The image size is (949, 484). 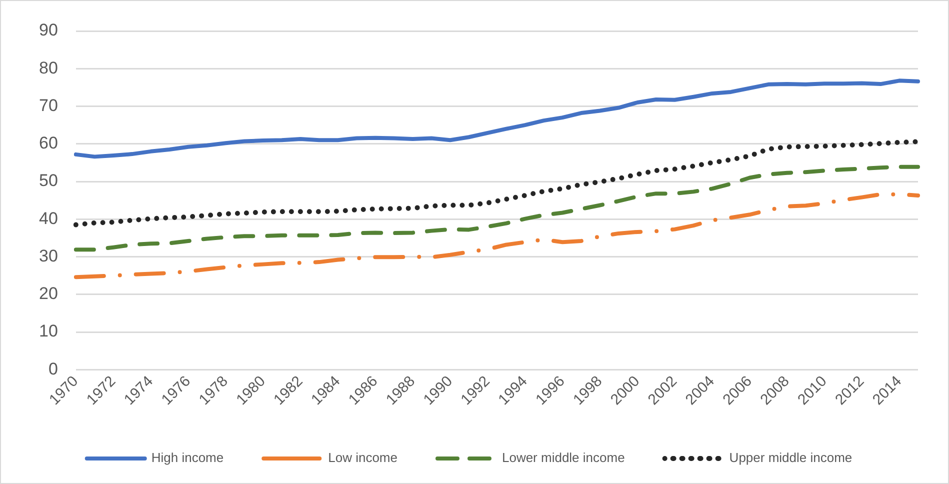 I want to click on y-tick-label: 10, so click(x=48, y=331).